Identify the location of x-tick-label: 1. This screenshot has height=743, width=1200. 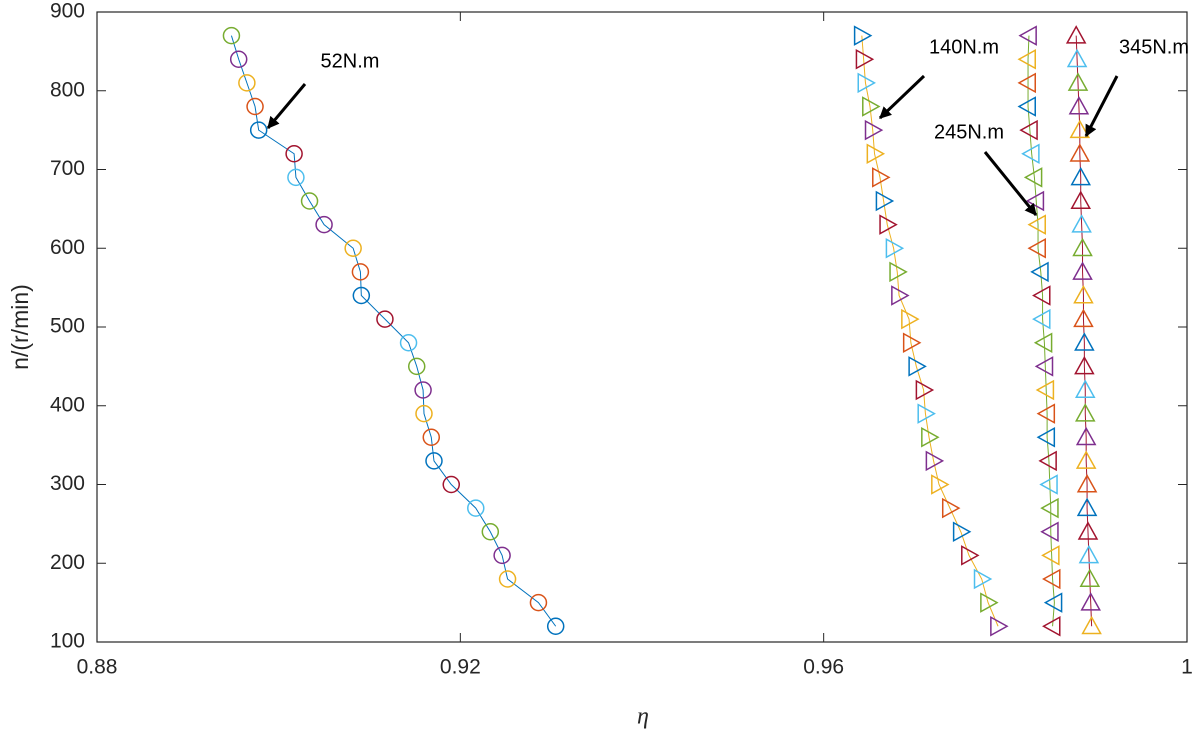
(1187, 667).